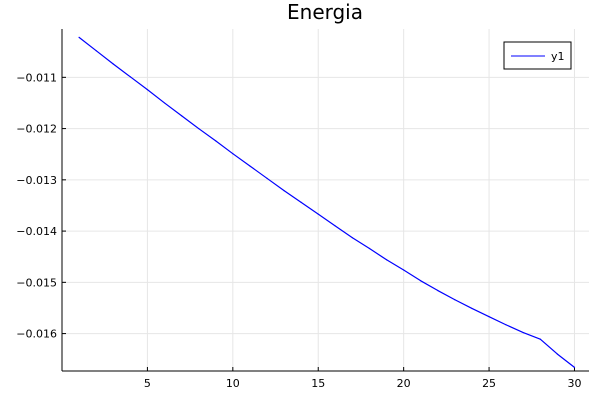 The image size is (600, 400). Describe the element at coordinates (36, 231) in the screenshot. I see `y-tick-label: −0.014` at that location.